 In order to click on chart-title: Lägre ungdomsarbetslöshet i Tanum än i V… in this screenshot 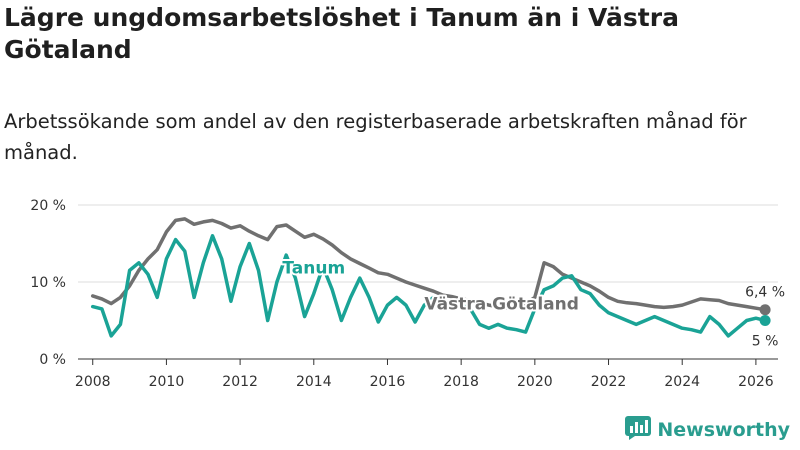, I will do `click(341, 33)`.